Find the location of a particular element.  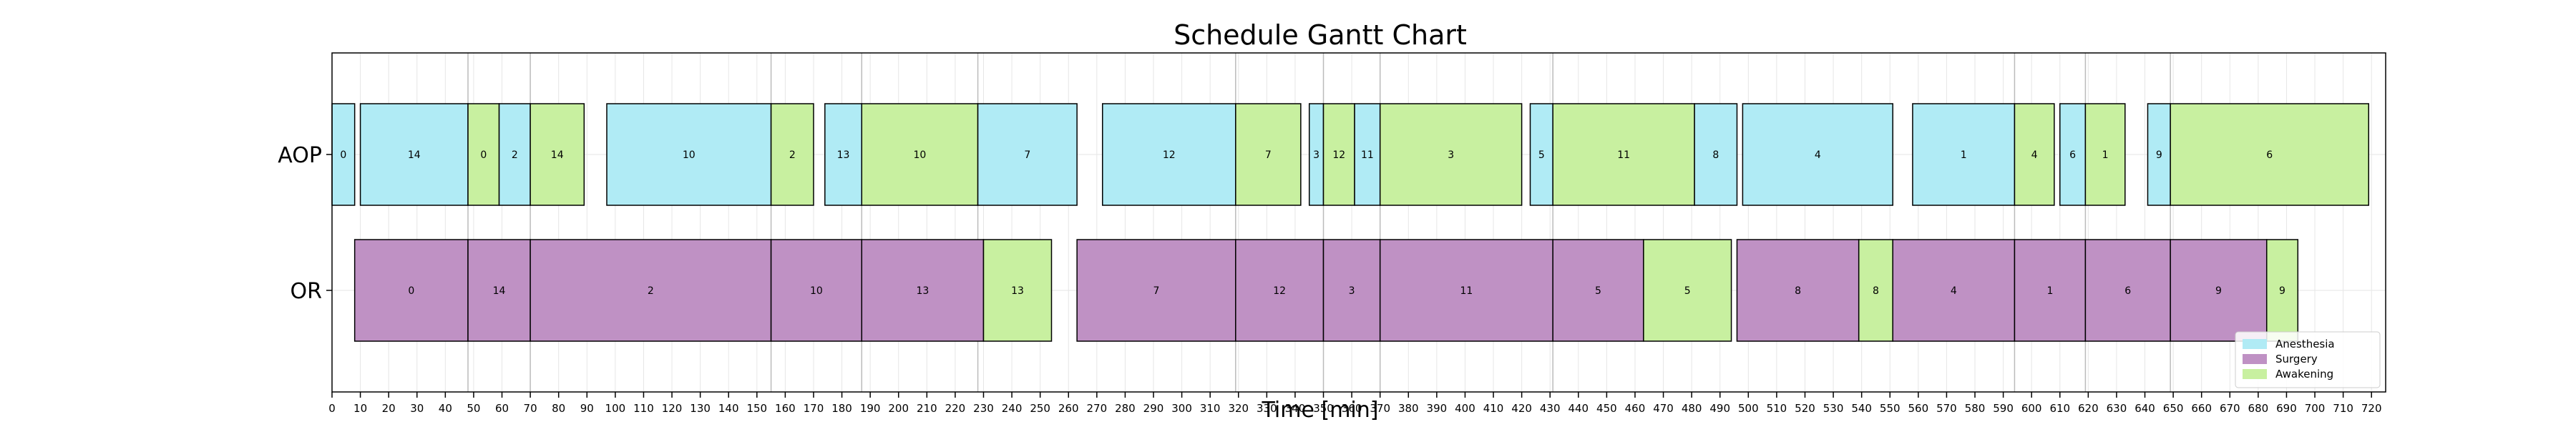

x-tick-label: 560 is located at coordinates (1919, 408).